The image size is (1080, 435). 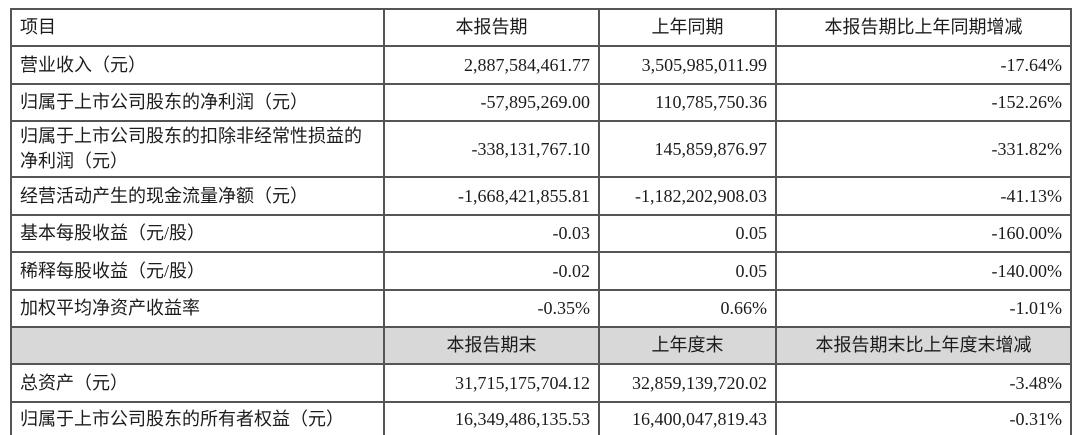 What do you see at coordinates (687, 102) in the screenshot?
I see `cell-prior: 110,785,750.36` at bounding box center [687, 102].